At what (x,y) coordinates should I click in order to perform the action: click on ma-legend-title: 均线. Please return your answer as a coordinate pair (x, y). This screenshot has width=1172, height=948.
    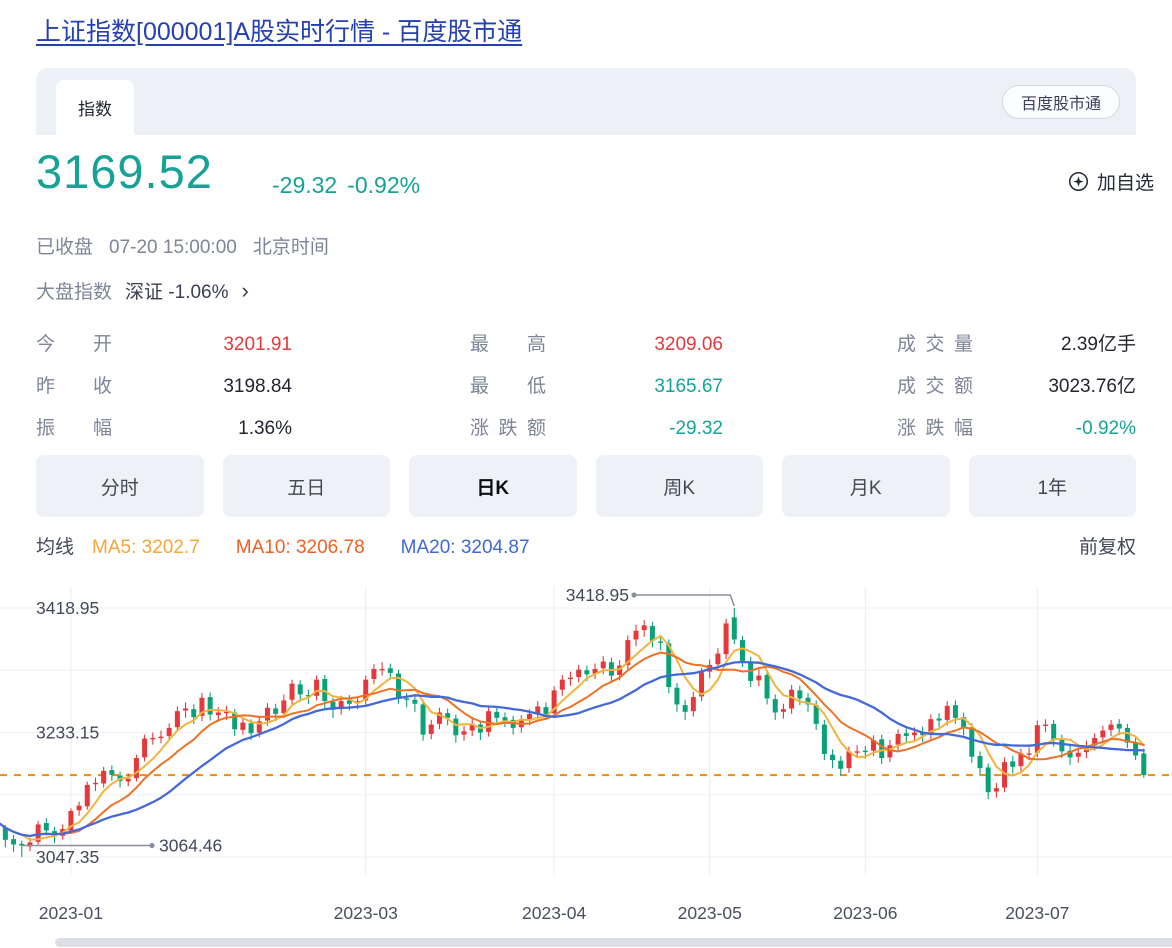
    Looking at the image, I should click on (55, 547).